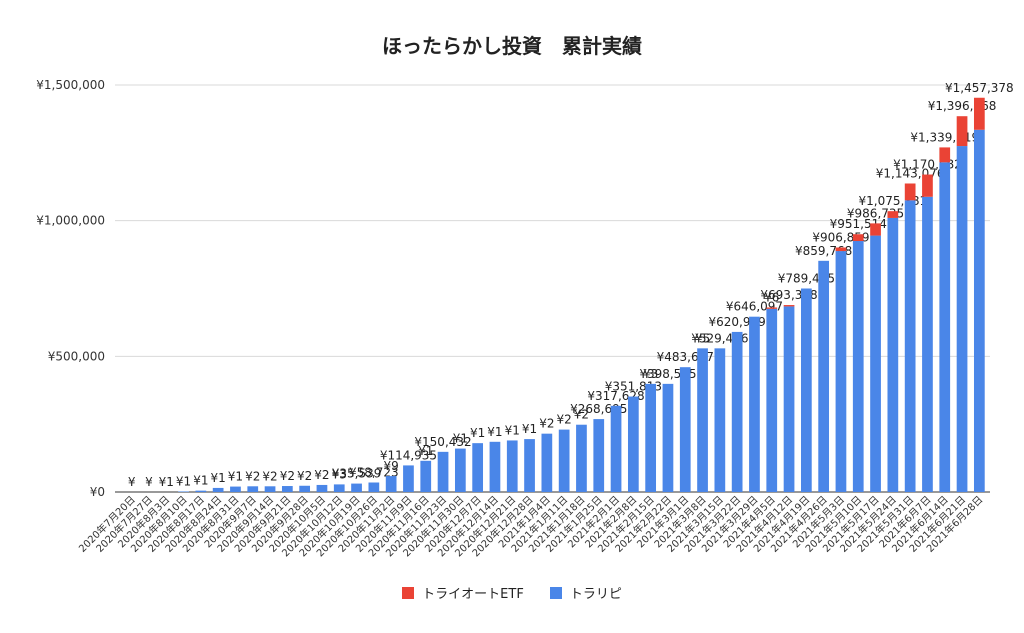 This screenshot has height=633, width=1024. I want to click on data-label: ¥58,723, so click(374, 473).